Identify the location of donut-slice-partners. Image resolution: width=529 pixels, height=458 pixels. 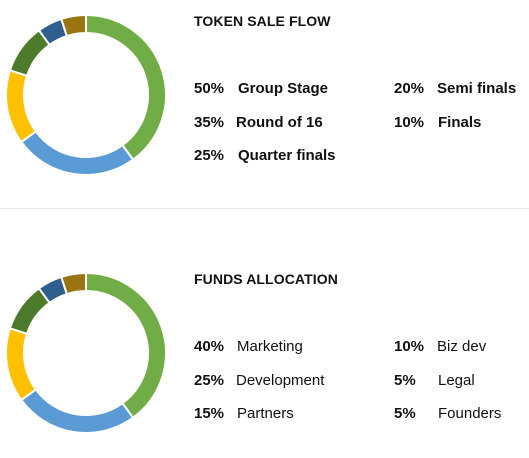
(21, 364).